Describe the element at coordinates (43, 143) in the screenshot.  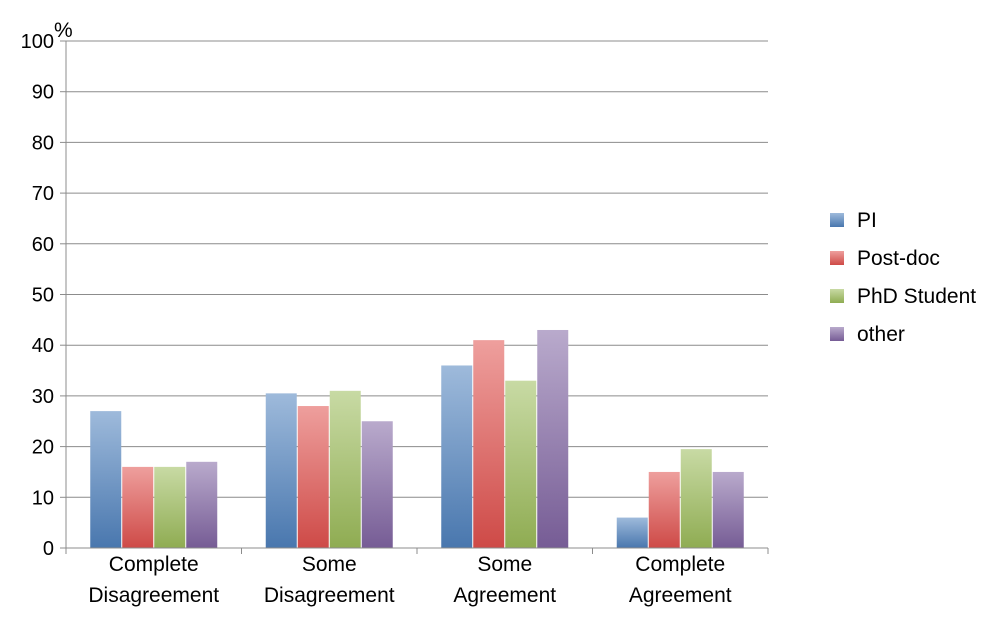
I see `y-tick-label: 80` at that location.